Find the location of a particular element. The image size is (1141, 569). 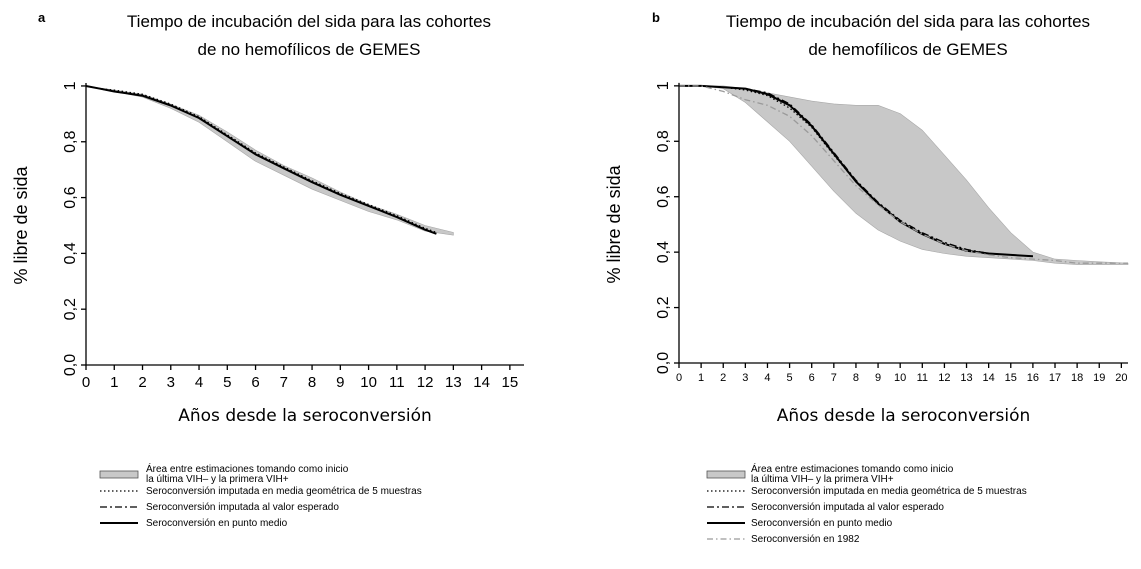

chart-title-line: de no hemofílicos de GEMES is located at coordinates (308, 49).